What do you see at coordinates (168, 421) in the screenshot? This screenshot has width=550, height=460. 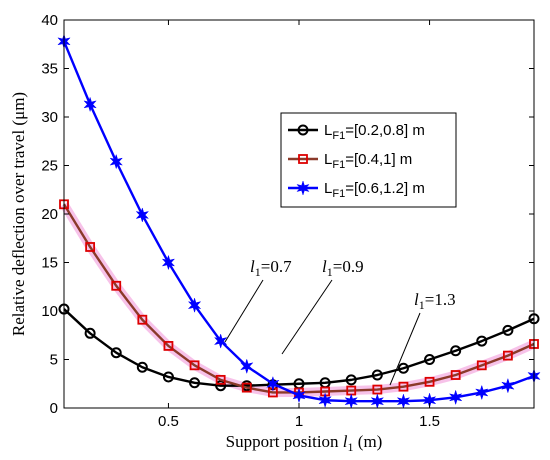 I see `x-tick-label: 0.5` at bounding box center [168, 421].